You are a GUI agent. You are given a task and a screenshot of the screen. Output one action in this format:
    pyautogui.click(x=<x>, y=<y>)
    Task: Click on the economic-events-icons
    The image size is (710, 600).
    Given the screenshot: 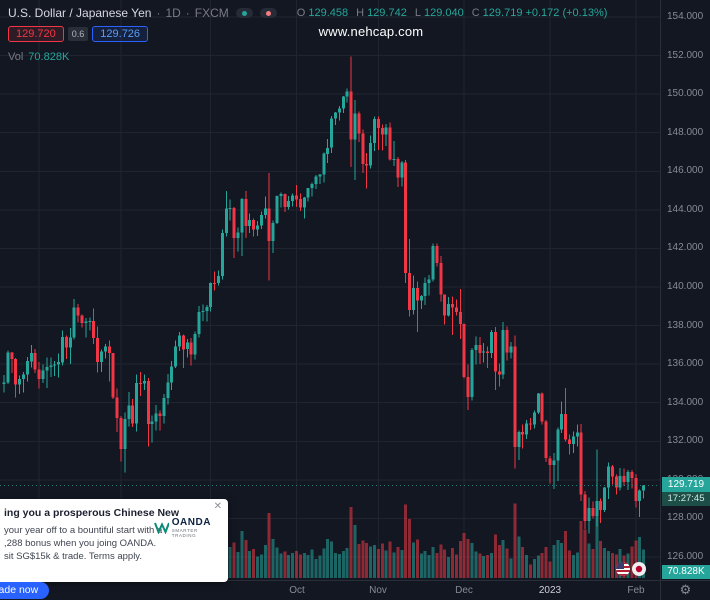 What is the action you would take?
    pyautogui.click(x=631, y=569)
    